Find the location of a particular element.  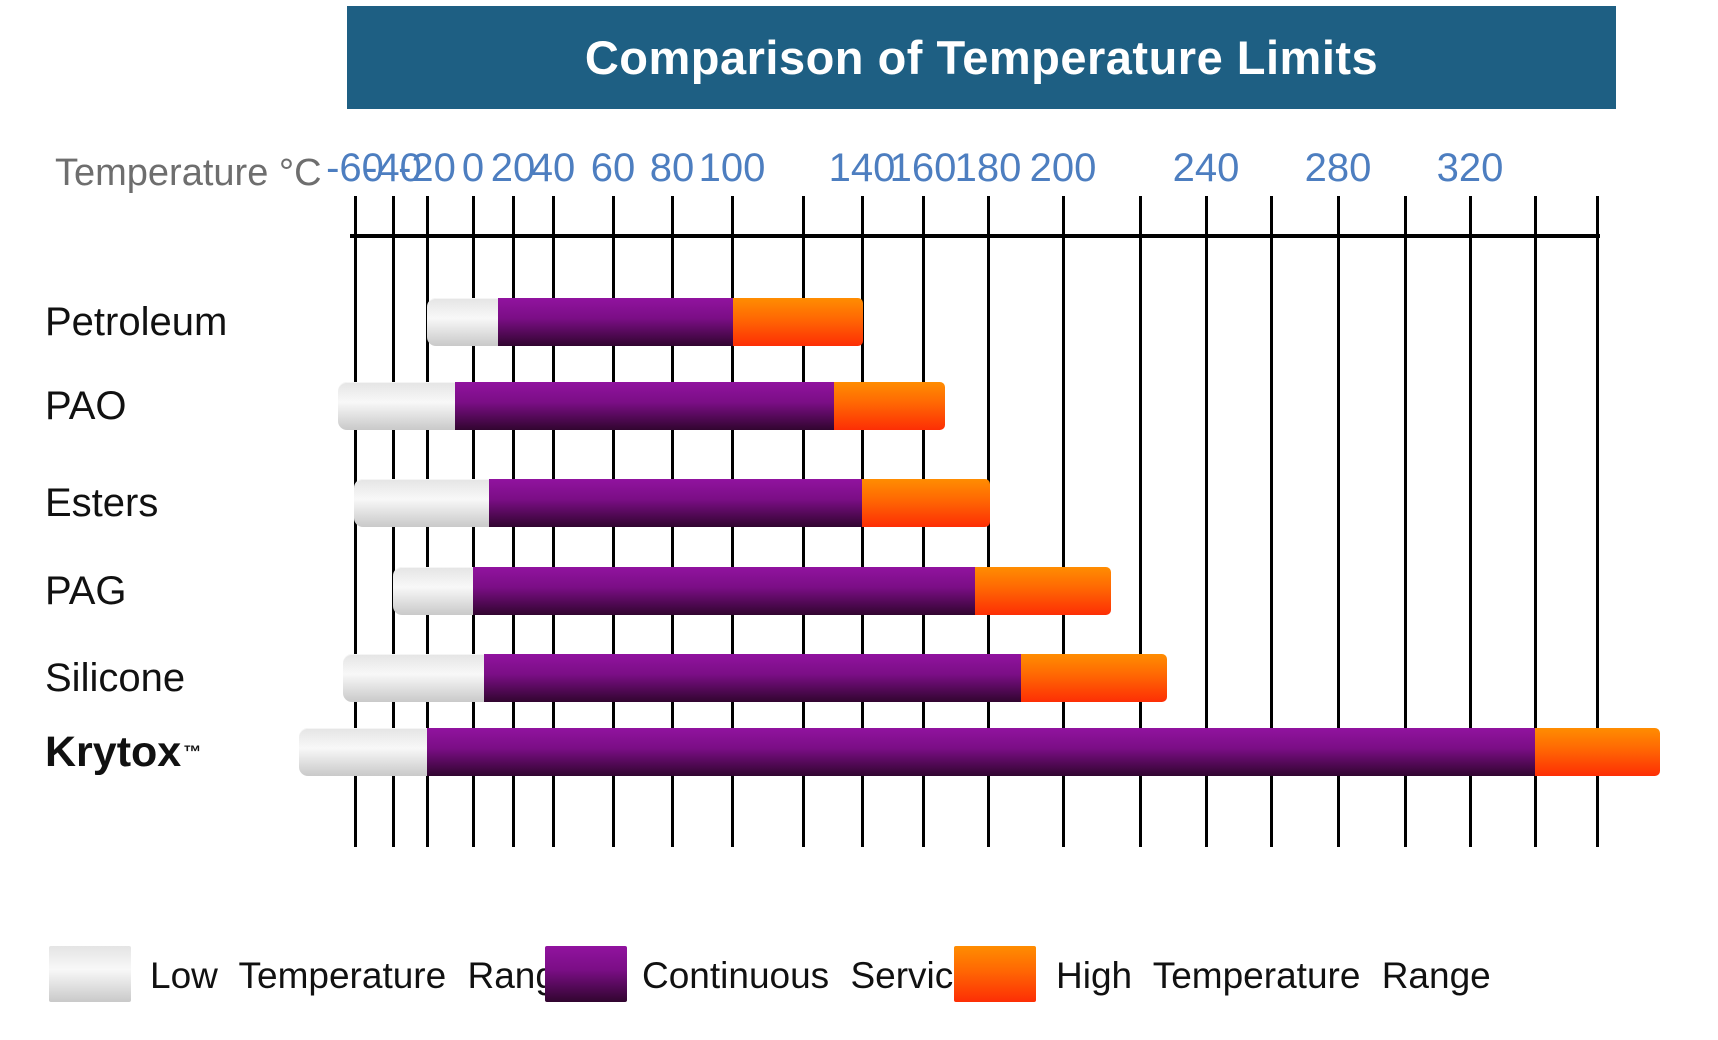

axis-tick-label: 20 is located at coordinates (513, 168).